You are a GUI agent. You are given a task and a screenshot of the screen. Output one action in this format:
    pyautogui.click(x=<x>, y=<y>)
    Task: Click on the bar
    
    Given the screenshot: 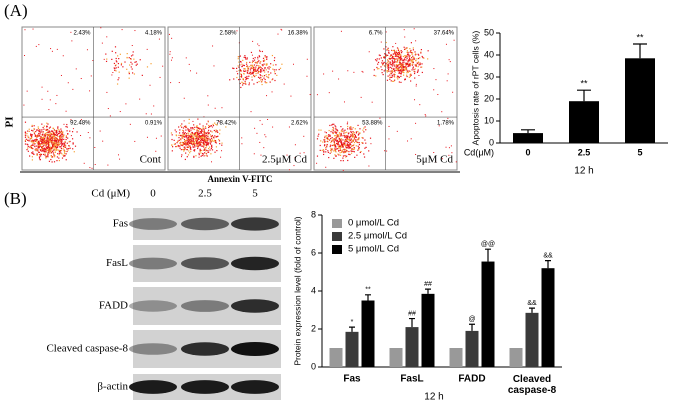 What is the action you would take?
    pyautogui.click(x=368, y=333)
    